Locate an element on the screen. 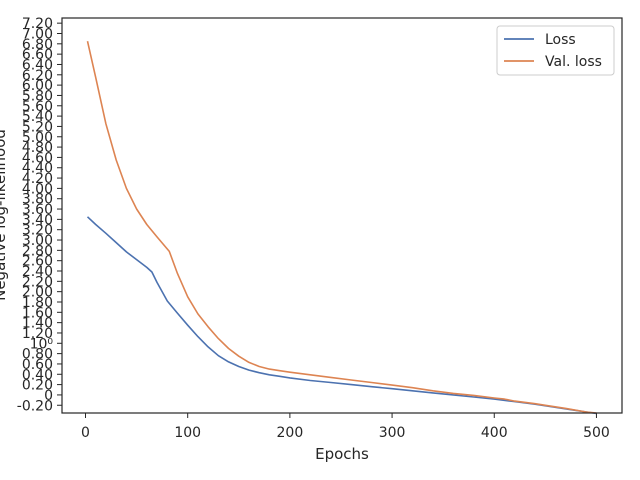  legend-label-val-loss: Val. loss is located at coordinates (573, 62).